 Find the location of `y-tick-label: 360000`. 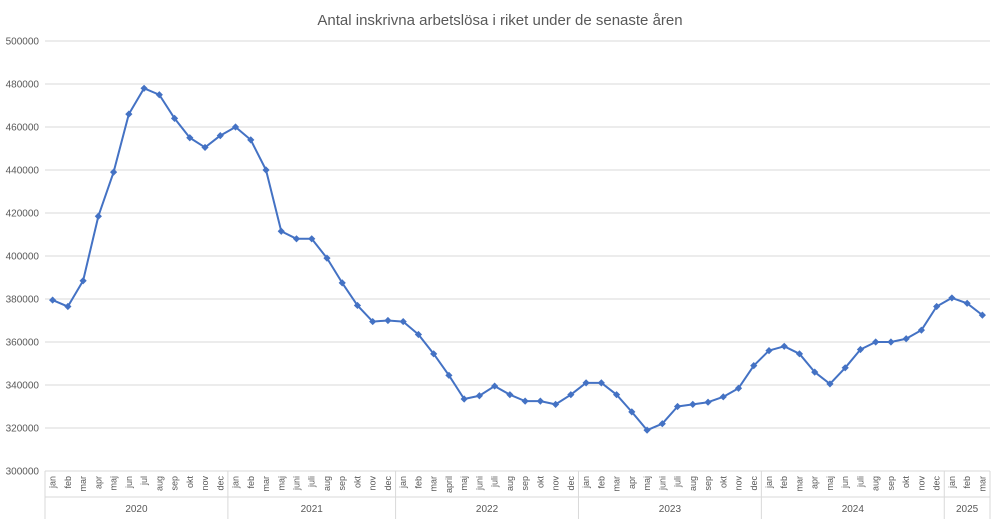

y-tick-label: 360000 is located at coordinates (23, 343).